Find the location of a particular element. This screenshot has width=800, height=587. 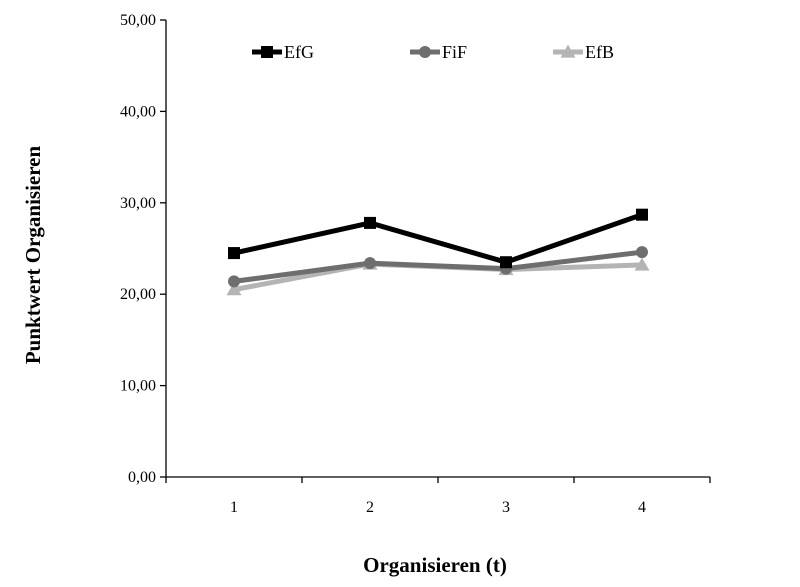

y-tick-label: 30,00 is located at coordinates (138, 203).